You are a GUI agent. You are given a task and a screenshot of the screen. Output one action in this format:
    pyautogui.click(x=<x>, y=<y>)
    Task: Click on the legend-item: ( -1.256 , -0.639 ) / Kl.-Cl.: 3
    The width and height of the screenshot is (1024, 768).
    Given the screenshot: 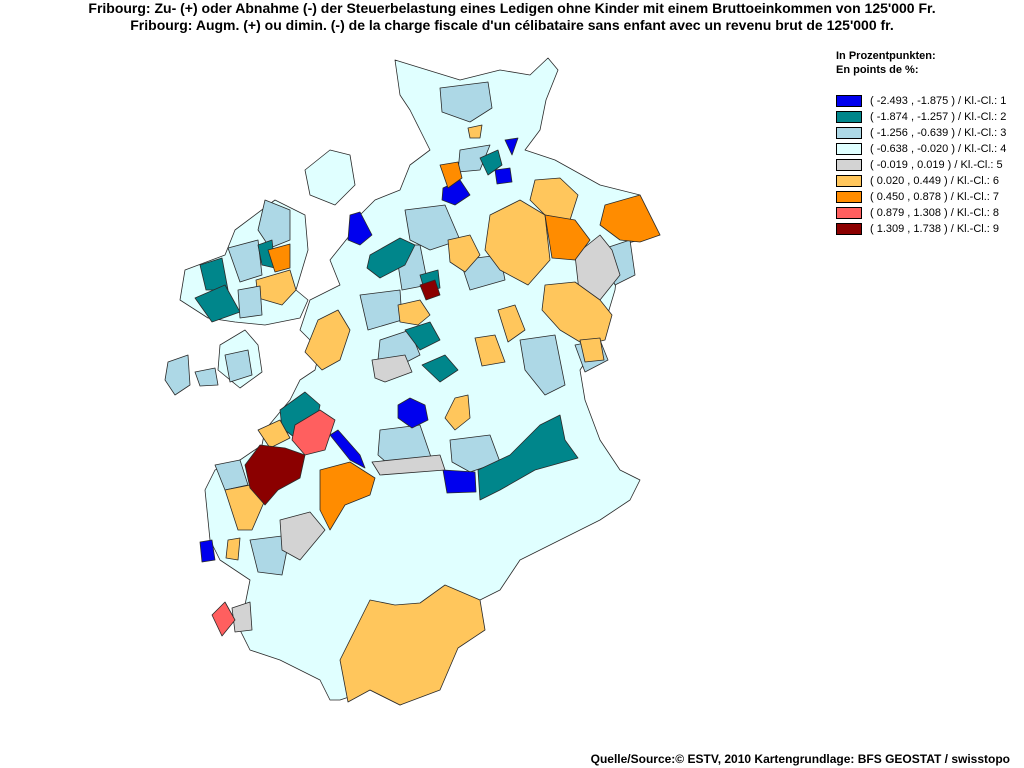 What is the action you would take?
    pyautogui.click(x=921, y=133)
    